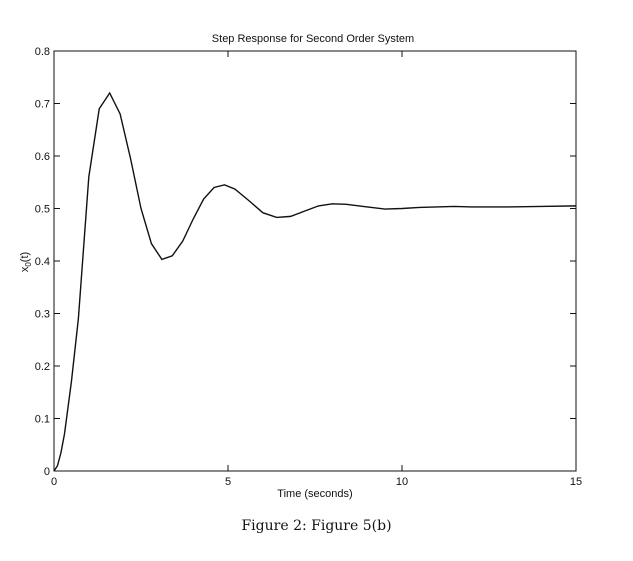 The height and width of the screenshot is (561, 633). Describe the element at coordinates (42, 262) in the screenshot. I see `y-tick-label: 0.4` at that location.